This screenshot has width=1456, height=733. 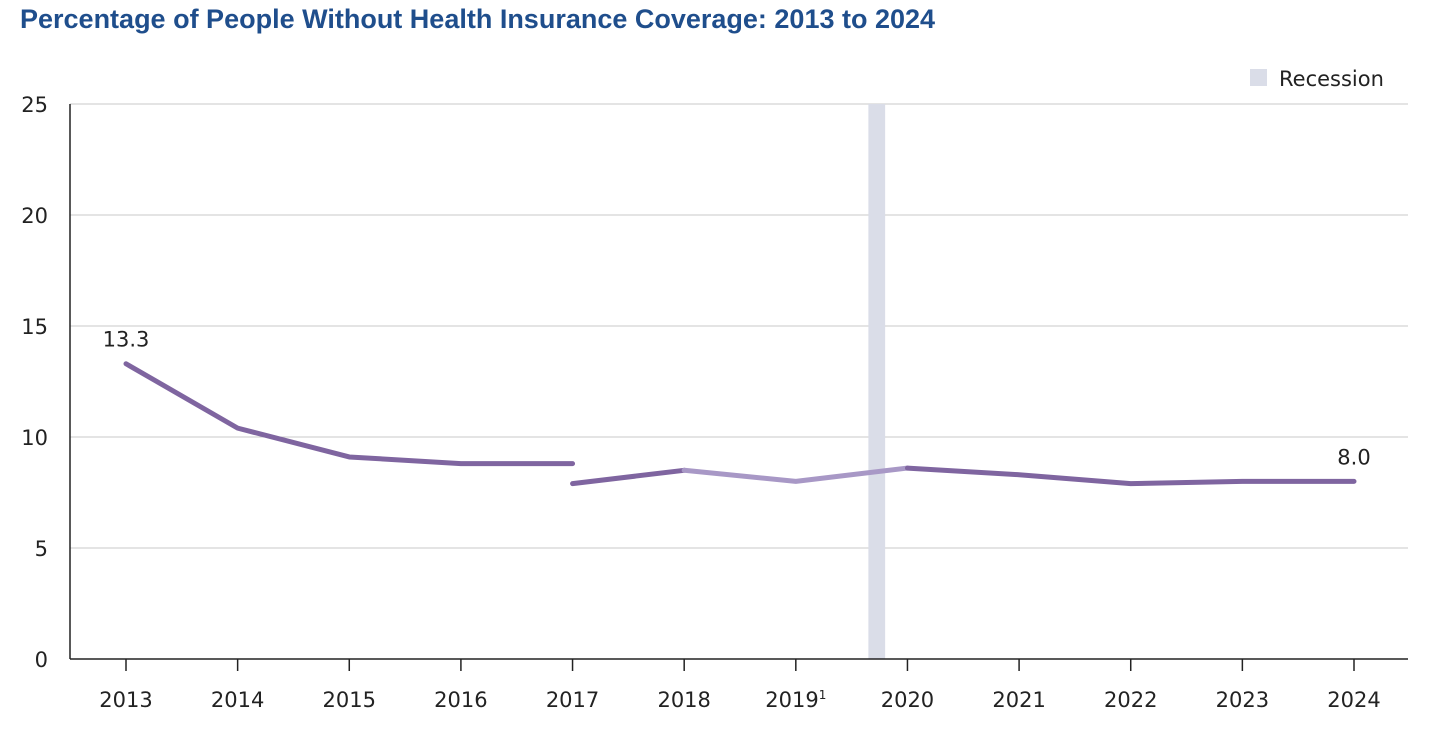 I want to click on legend-swatch-recession, so click(x=1258, y=77).